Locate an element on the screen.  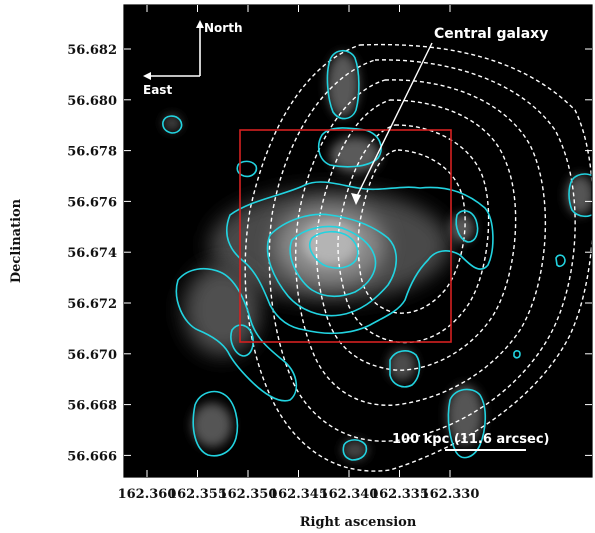
central-galaxy-label: Central galaxy is located at coordinates (491, 34).